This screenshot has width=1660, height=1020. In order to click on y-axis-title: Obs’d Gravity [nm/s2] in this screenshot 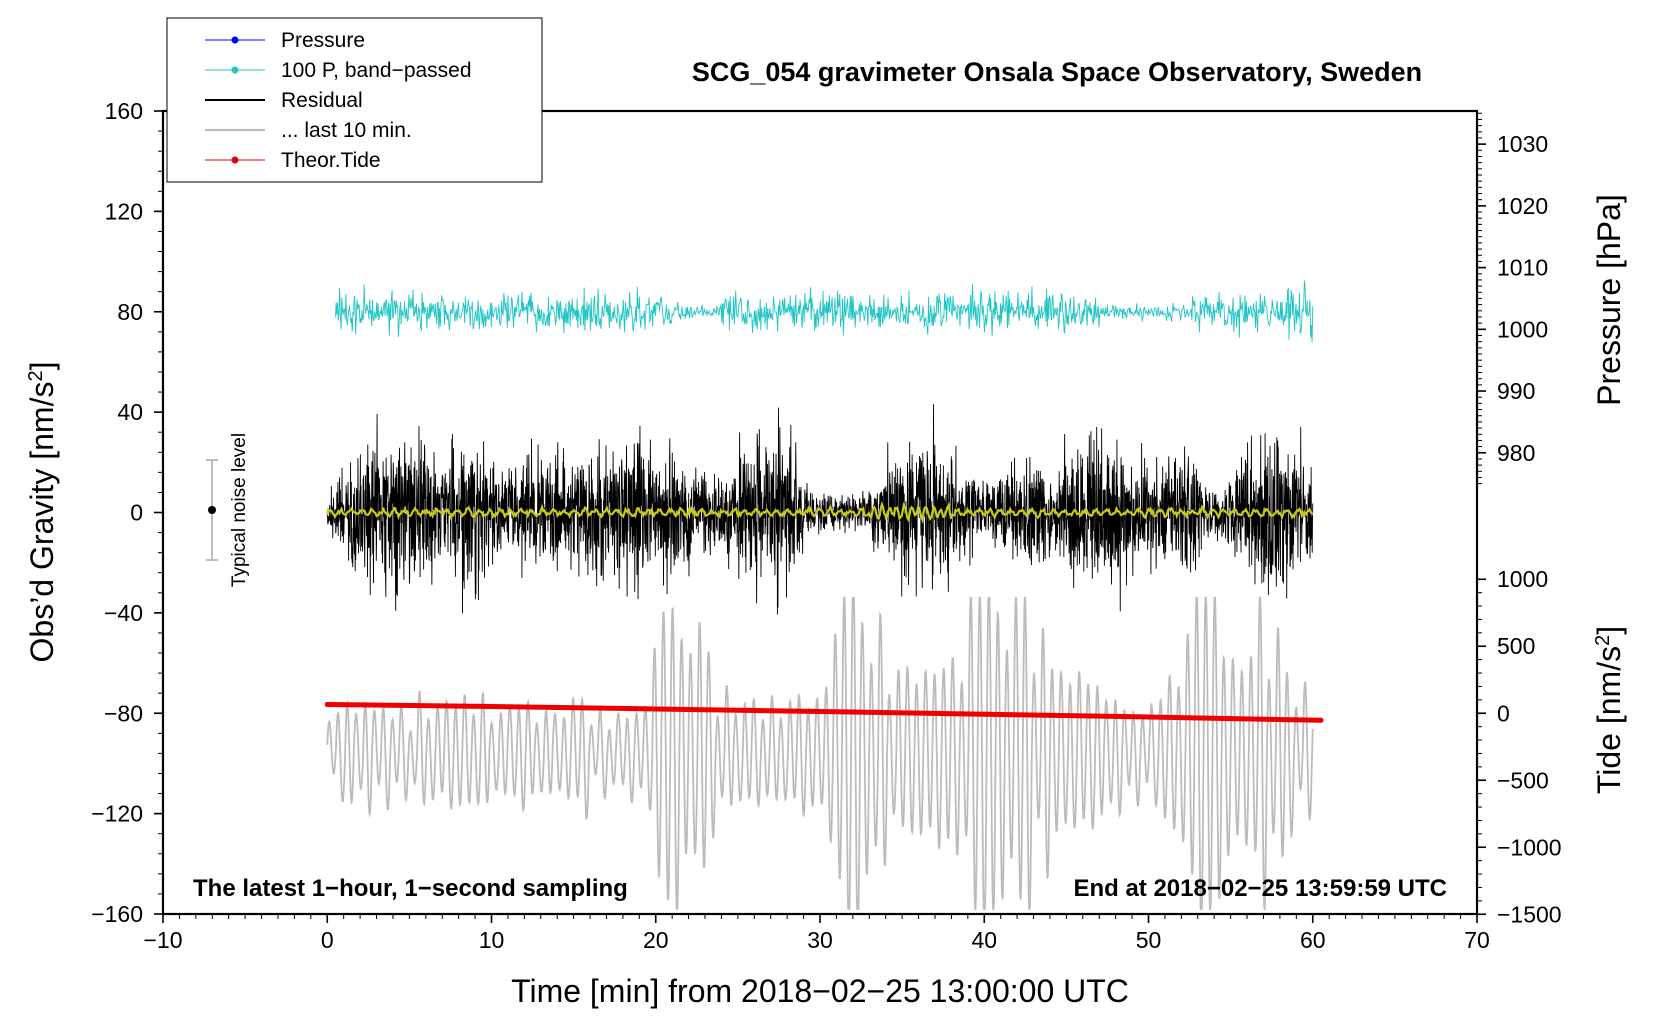, I will do `click(42, 512)`.